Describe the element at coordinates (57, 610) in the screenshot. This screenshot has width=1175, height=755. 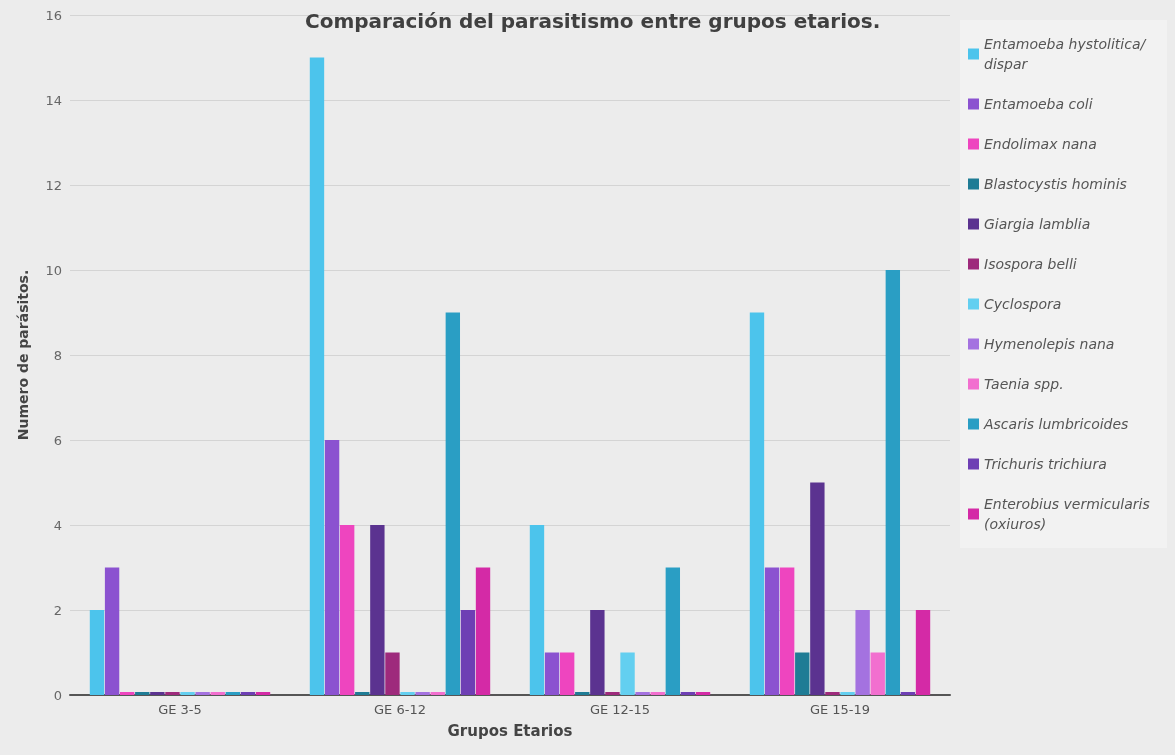
I see `y-tick-label: 2` at that location.